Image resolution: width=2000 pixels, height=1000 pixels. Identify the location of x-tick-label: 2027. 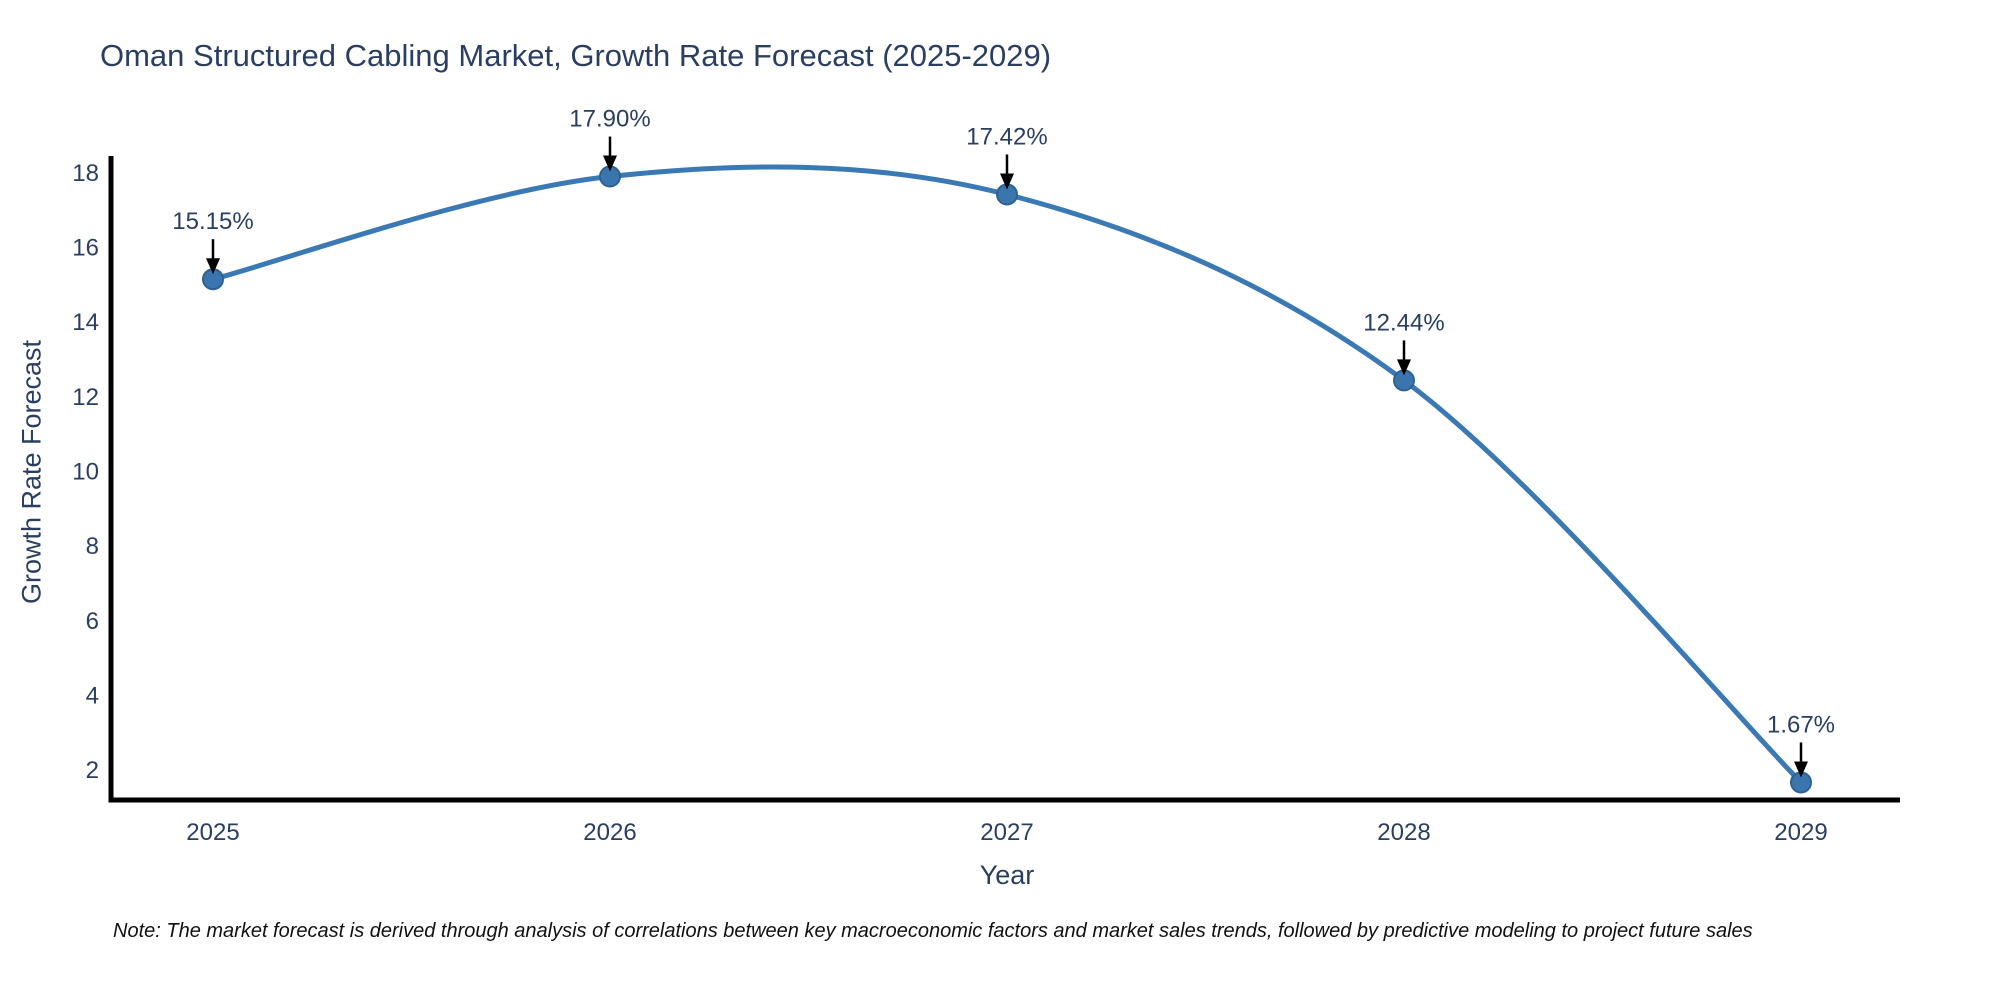
(1006, 832).